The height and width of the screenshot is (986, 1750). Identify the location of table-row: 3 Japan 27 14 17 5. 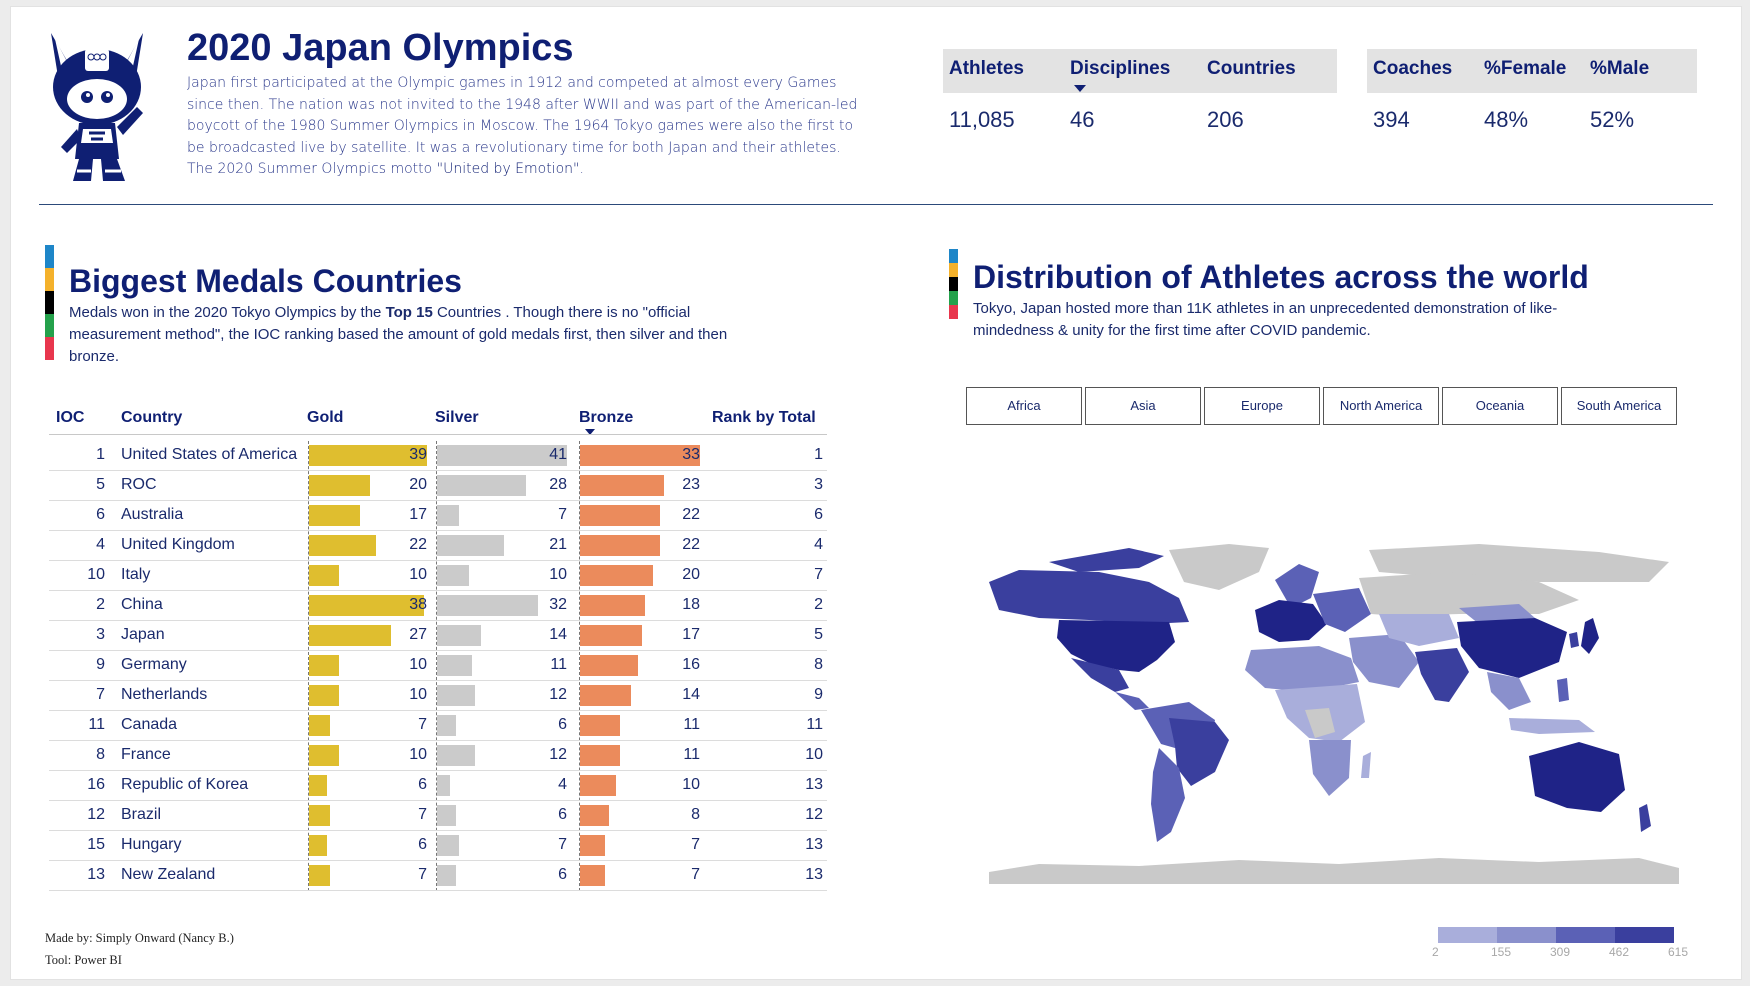
(438, 636).